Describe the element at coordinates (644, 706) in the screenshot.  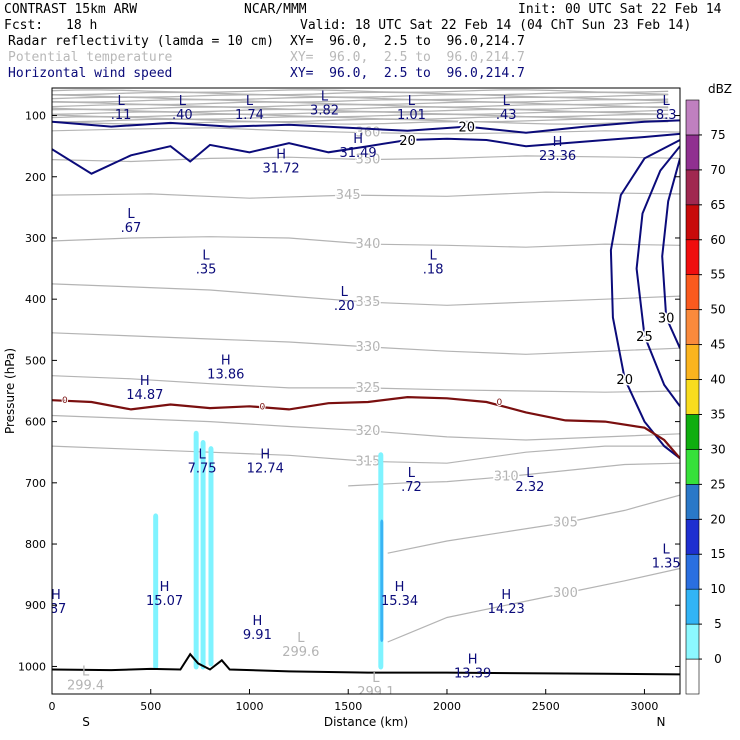
I see `x-tick-label: 3000` at that location.